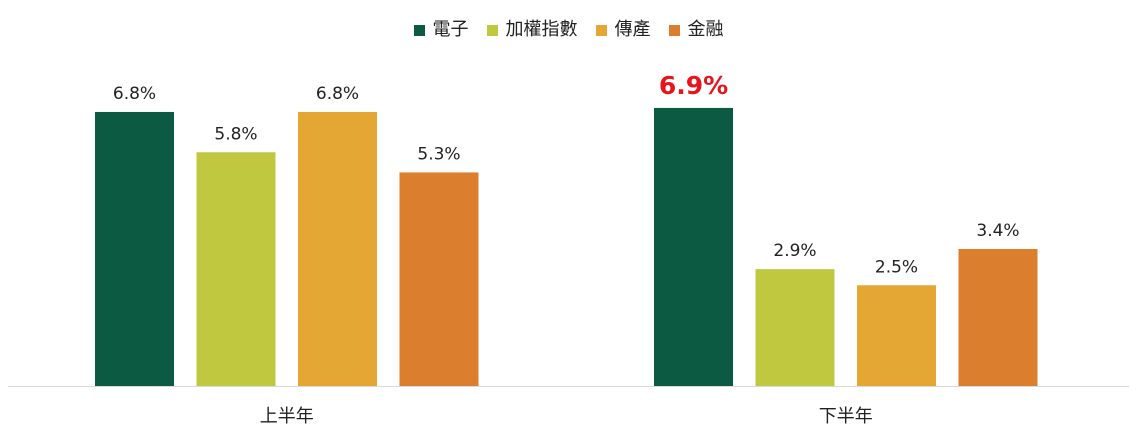  What do you see at coordinates (674, 30) in the screenshot?
I see `legend-swatch-financial` at bounding box center [674, 30].